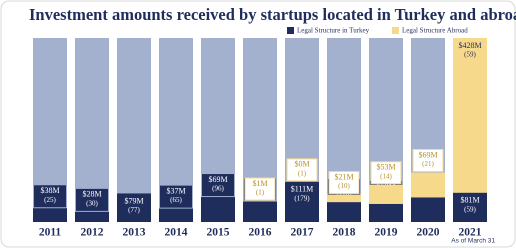 The width and height of the screenshot is (516, 248). I want to click on value-label: $111M, so click(302, 189).